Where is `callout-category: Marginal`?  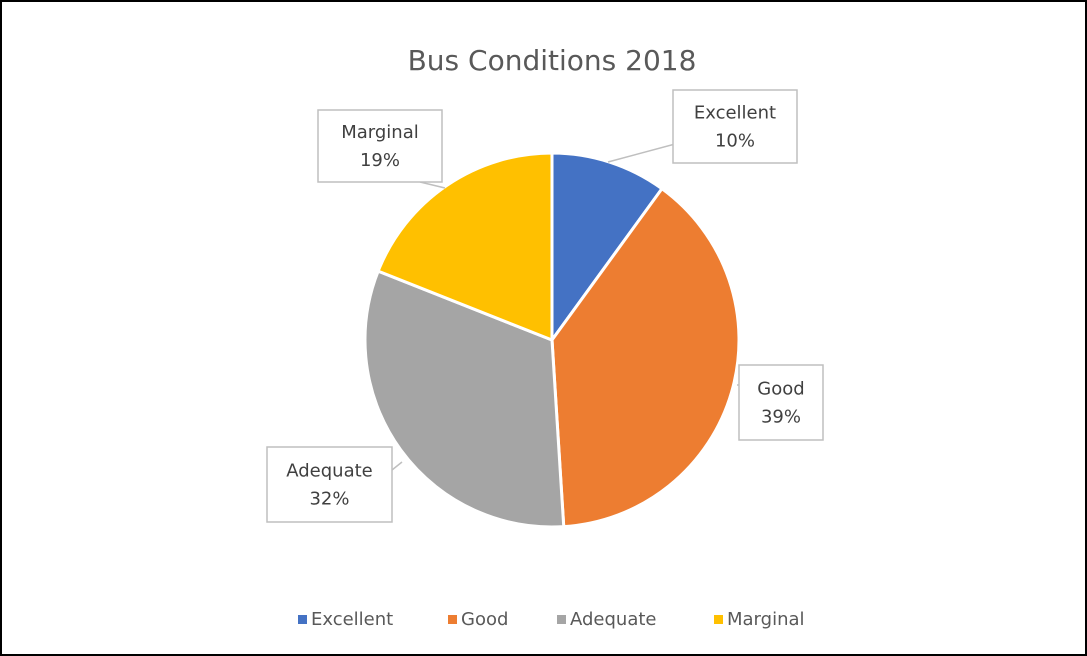
callout-category: Marginal is located at coordinates (380, 132).